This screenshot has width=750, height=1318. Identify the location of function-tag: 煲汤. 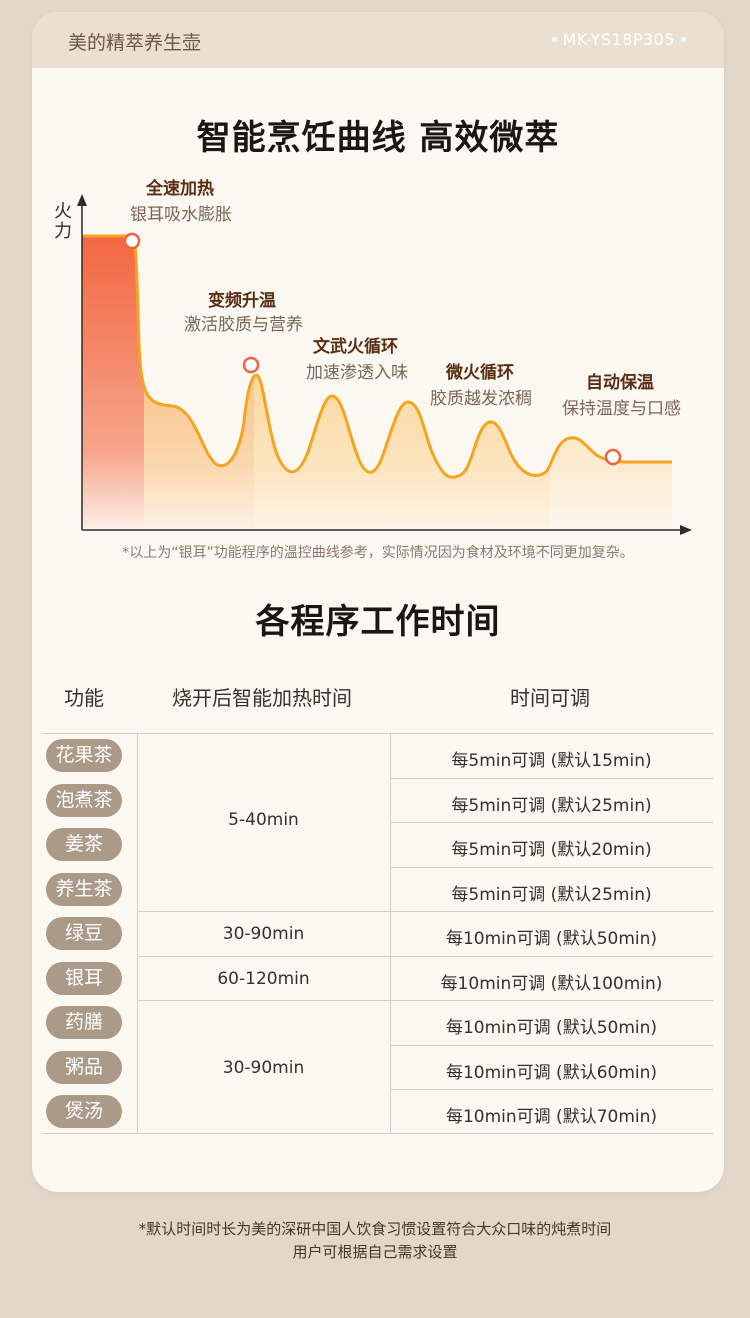
(84, 1111).